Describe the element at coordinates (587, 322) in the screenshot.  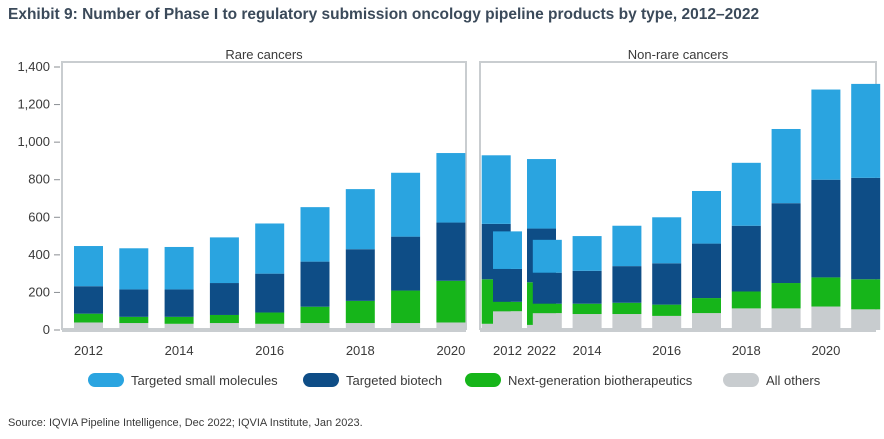
I see `bar-non-rare-cancers-2014-all-others` at that location.